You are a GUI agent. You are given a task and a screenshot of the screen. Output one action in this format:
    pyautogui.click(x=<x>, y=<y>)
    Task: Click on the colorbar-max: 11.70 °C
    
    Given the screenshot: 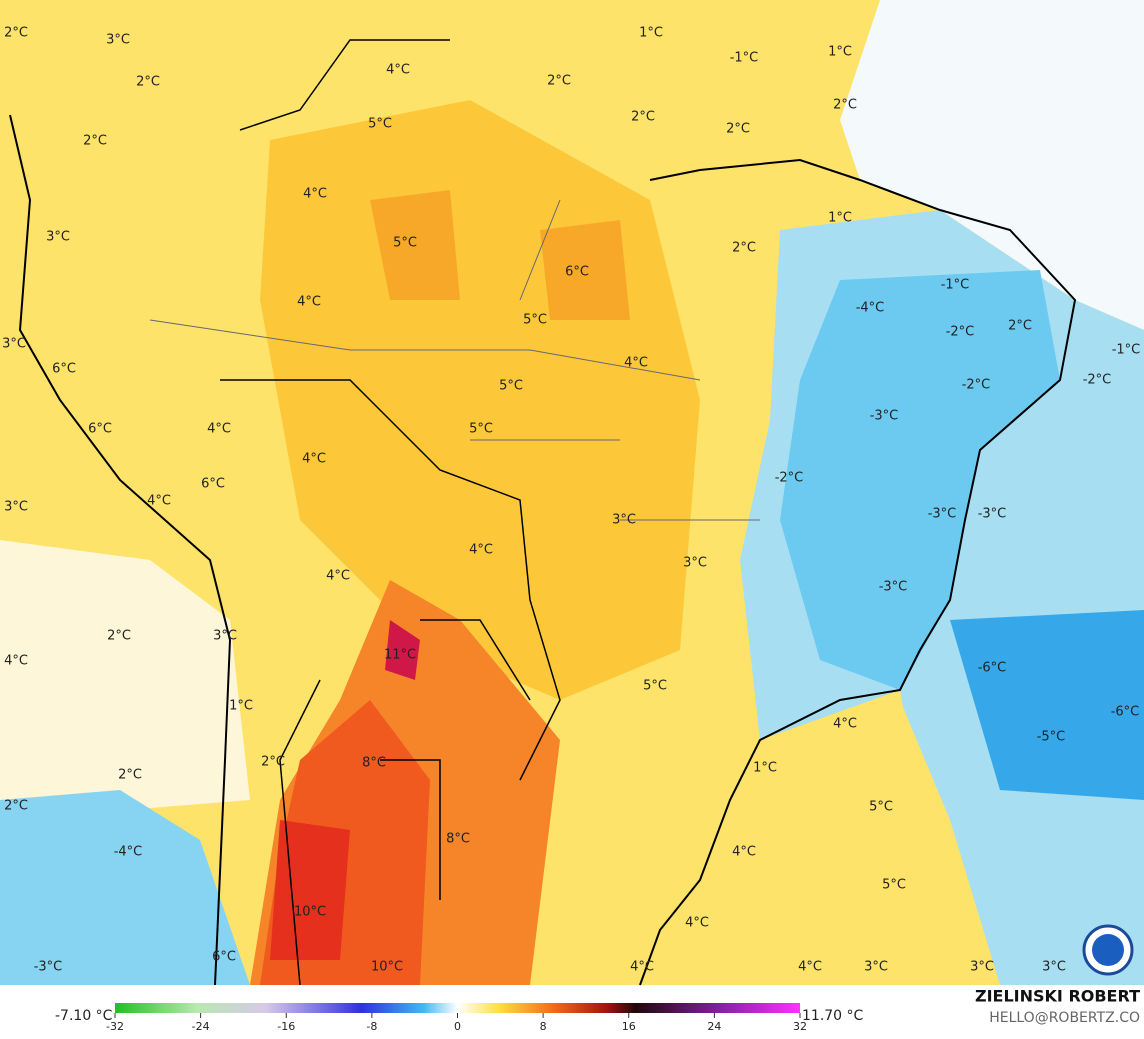 What is the action you would take?
    pyautogui.click(x=833, y=1016)
    